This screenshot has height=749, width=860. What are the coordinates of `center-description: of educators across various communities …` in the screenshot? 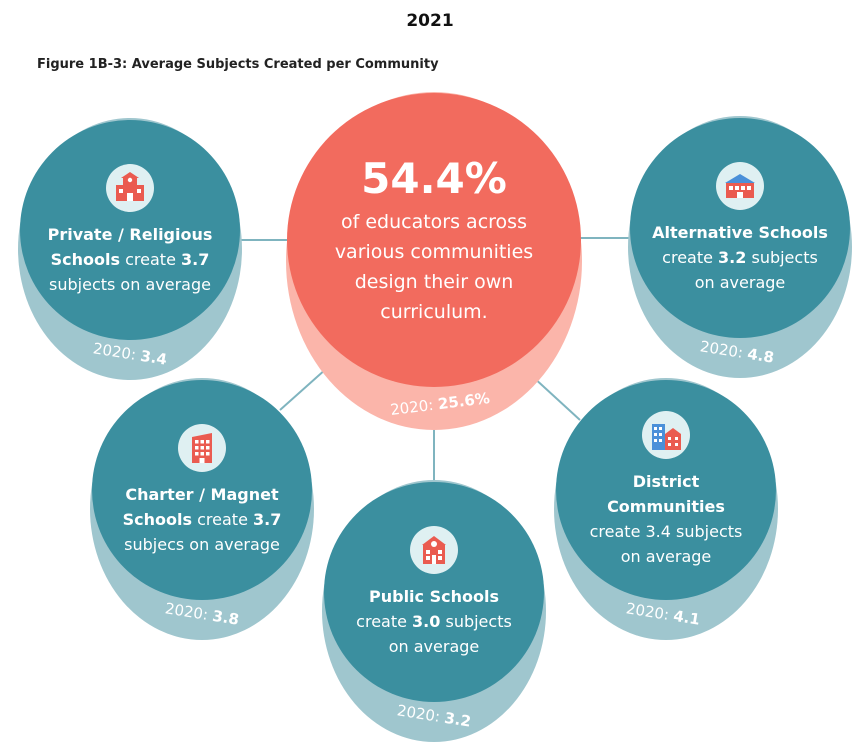 It's located at (434, 267).